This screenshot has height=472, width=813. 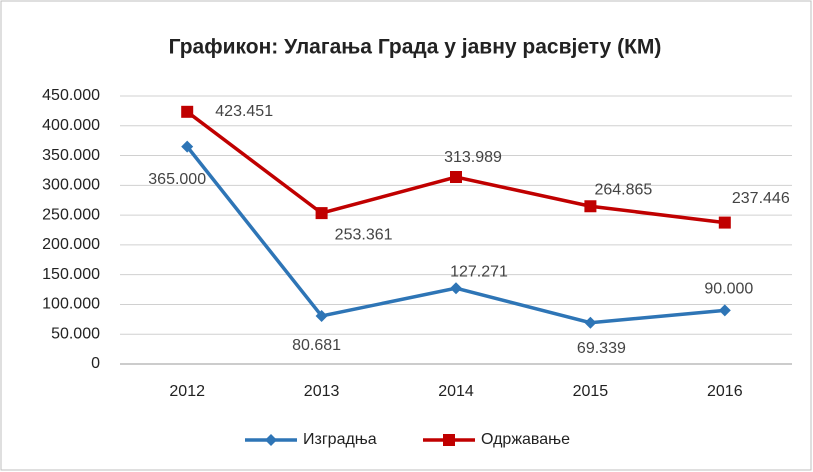 I want to click on y-tick-label: 0, so click(x=95, y=363).